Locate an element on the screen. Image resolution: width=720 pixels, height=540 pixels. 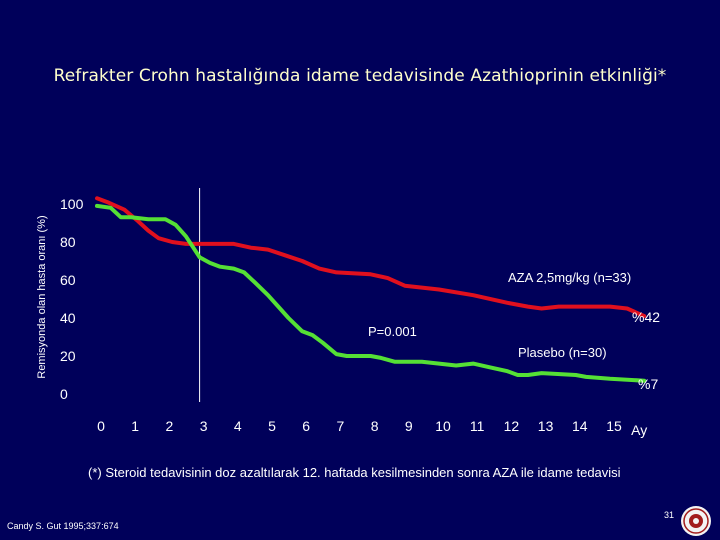
x-tick-label: 8 is located at coordinates (375, 426).